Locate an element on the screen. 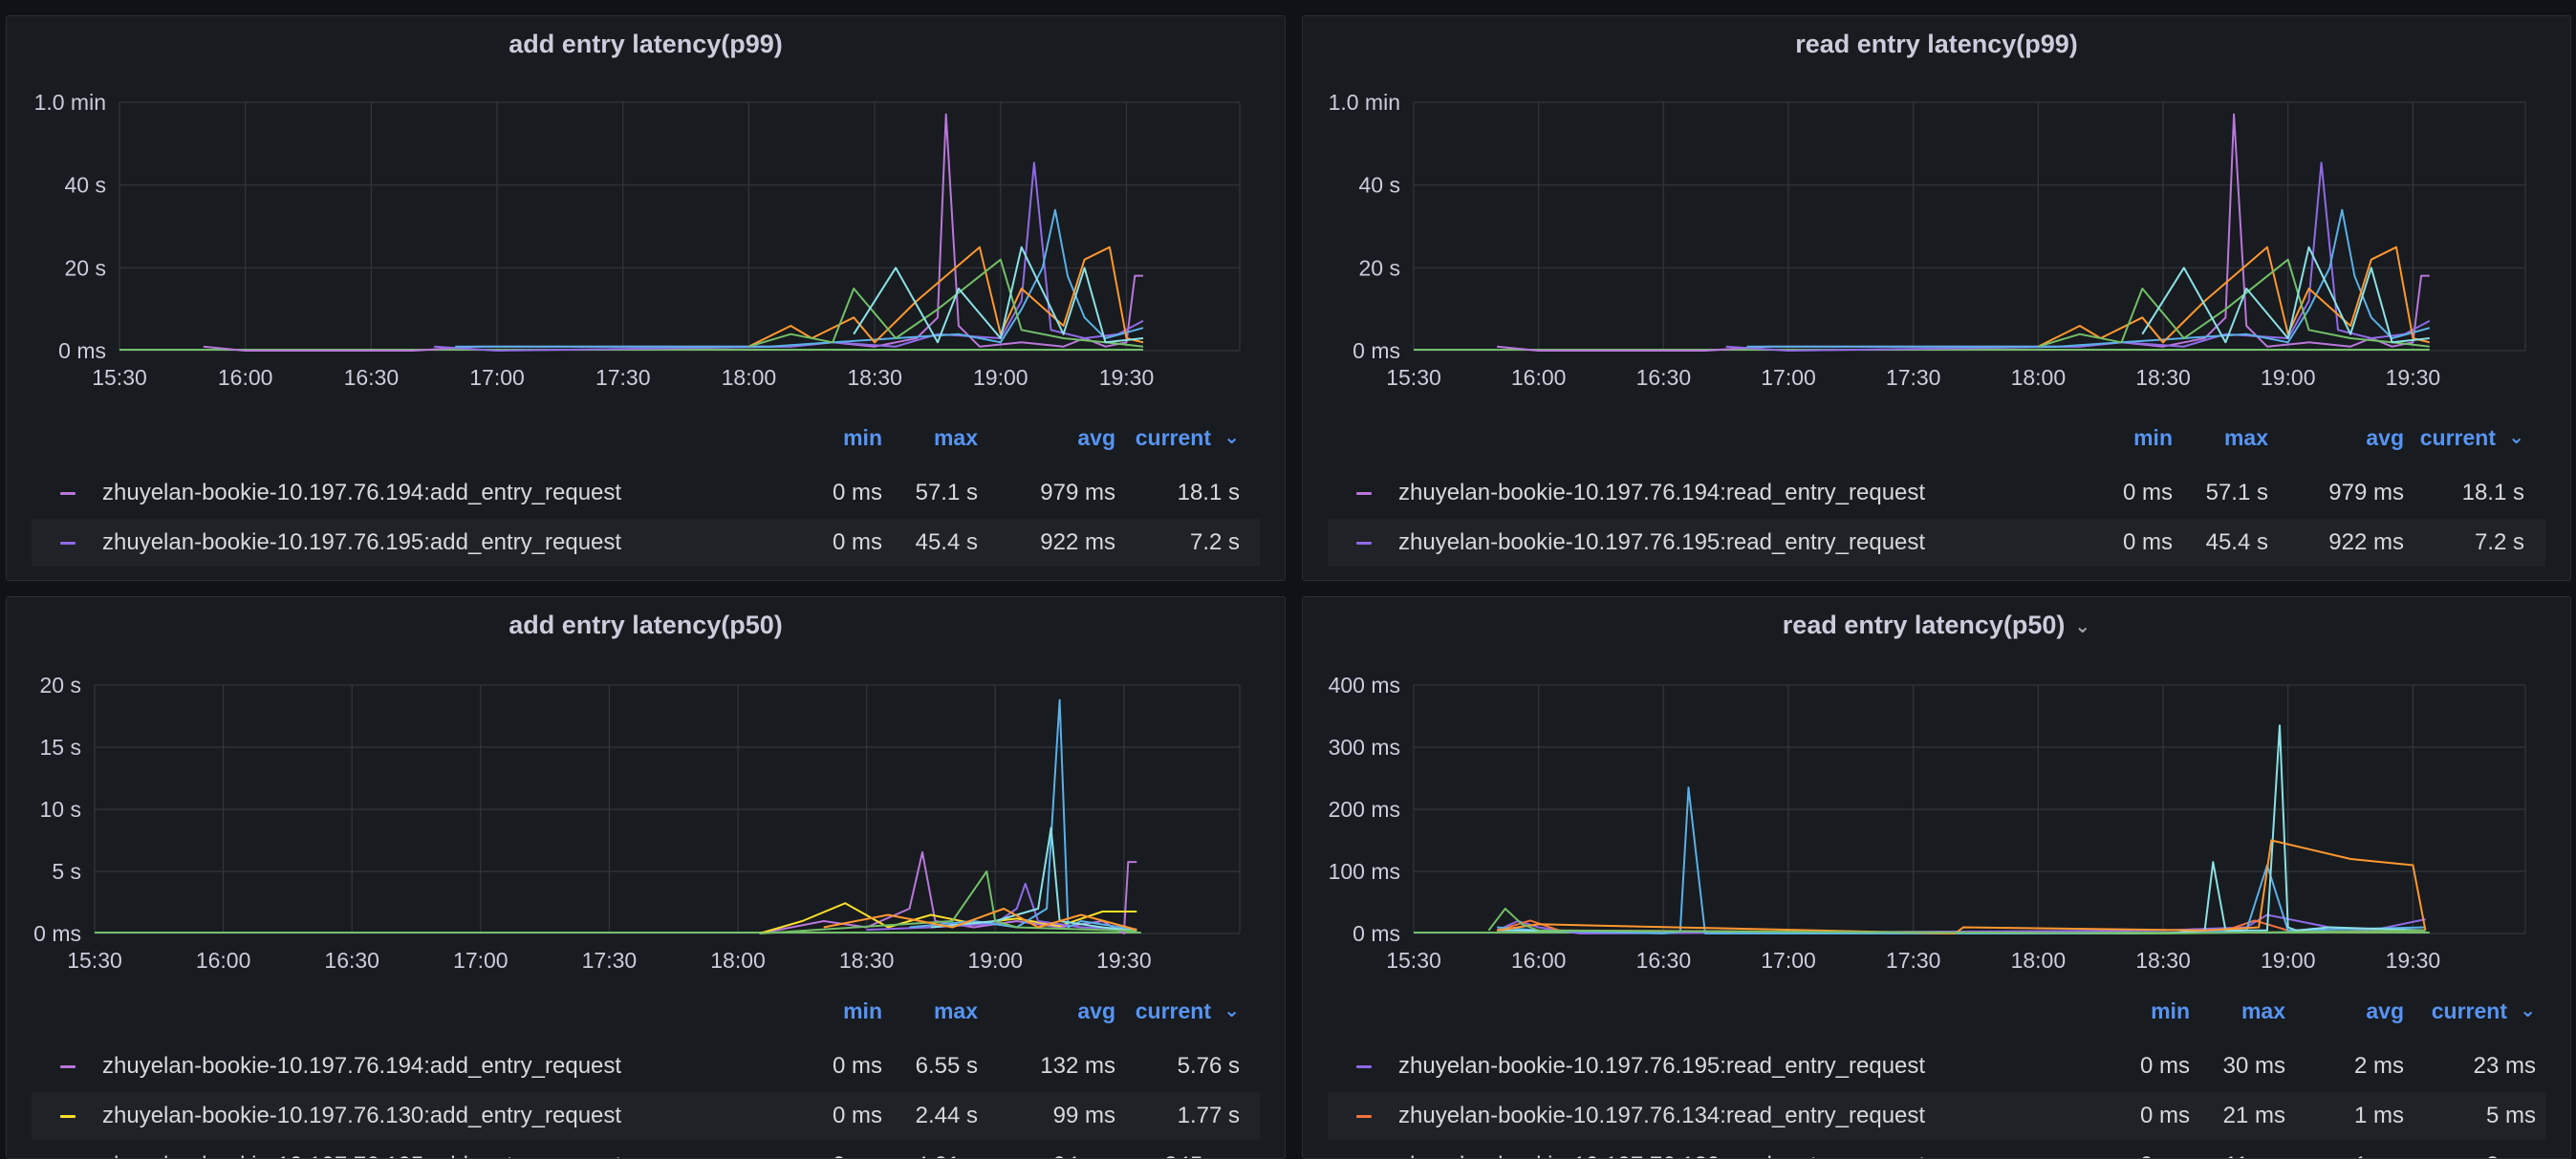 This screenshot has height=1159, width=2576. panel-title: read entry latency(p50) ⌄ is located at coordinates (1936, 625).